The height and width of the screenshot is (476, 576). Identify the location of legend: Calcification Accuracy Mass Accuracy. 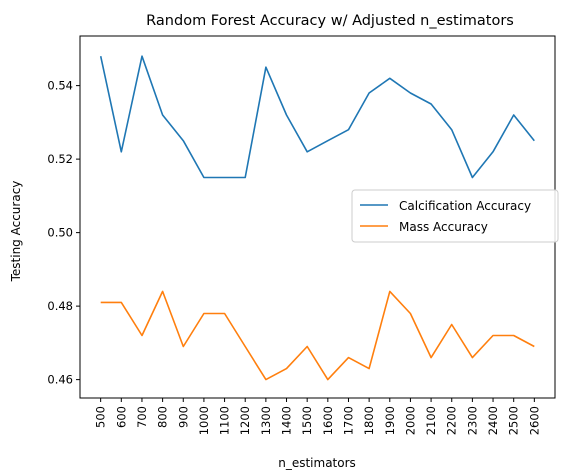
(455, 216).